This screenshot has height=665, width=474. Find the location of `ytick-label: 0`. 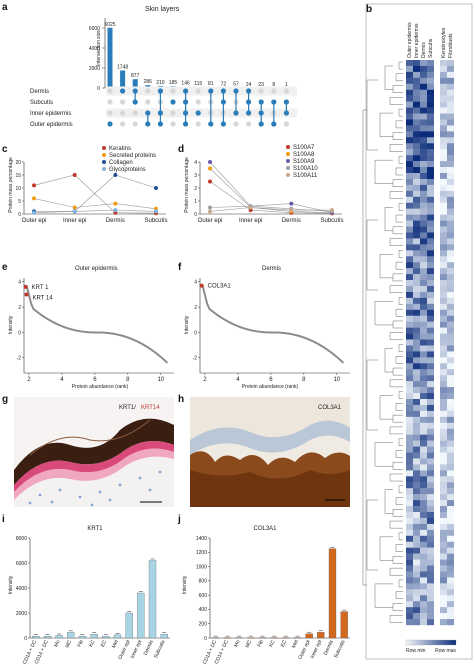

ytick-label: 0 is located at coordinates (19, 333).